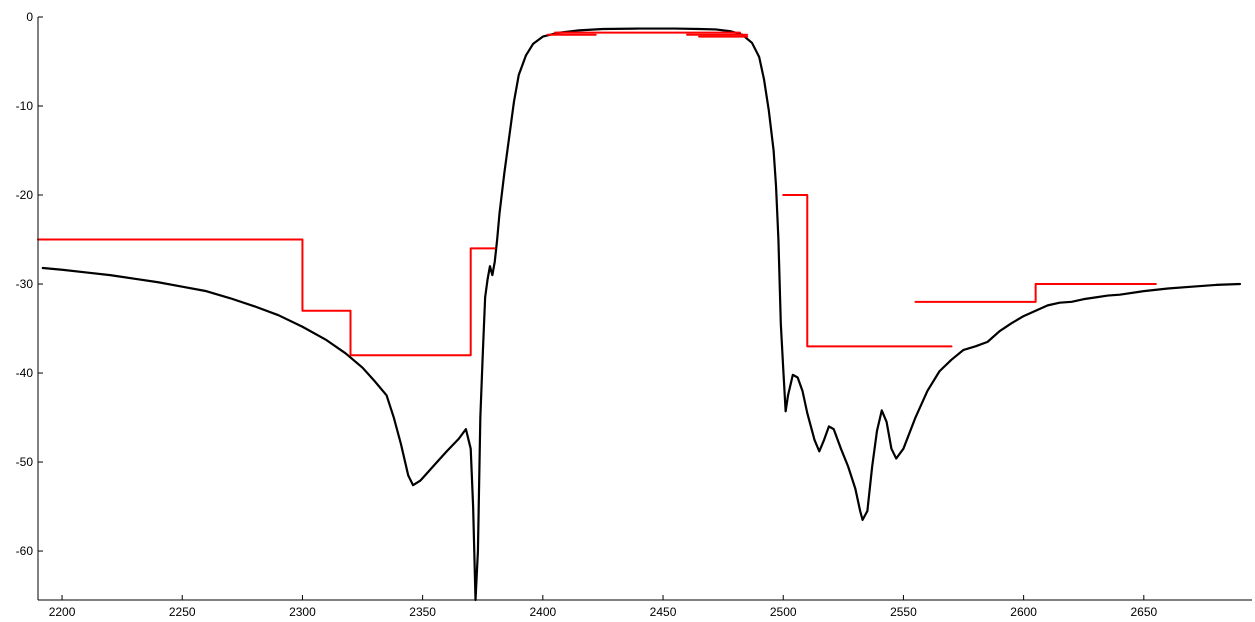 This screenshot has width=1255, height=622. What do you see at coordinates (603, 607) in the screenshot?
I see `x-axis-ticks: 2200 2250 2300 2350 2400 2450 2500 2550 2600 2650` at bounding box center [603, 607].